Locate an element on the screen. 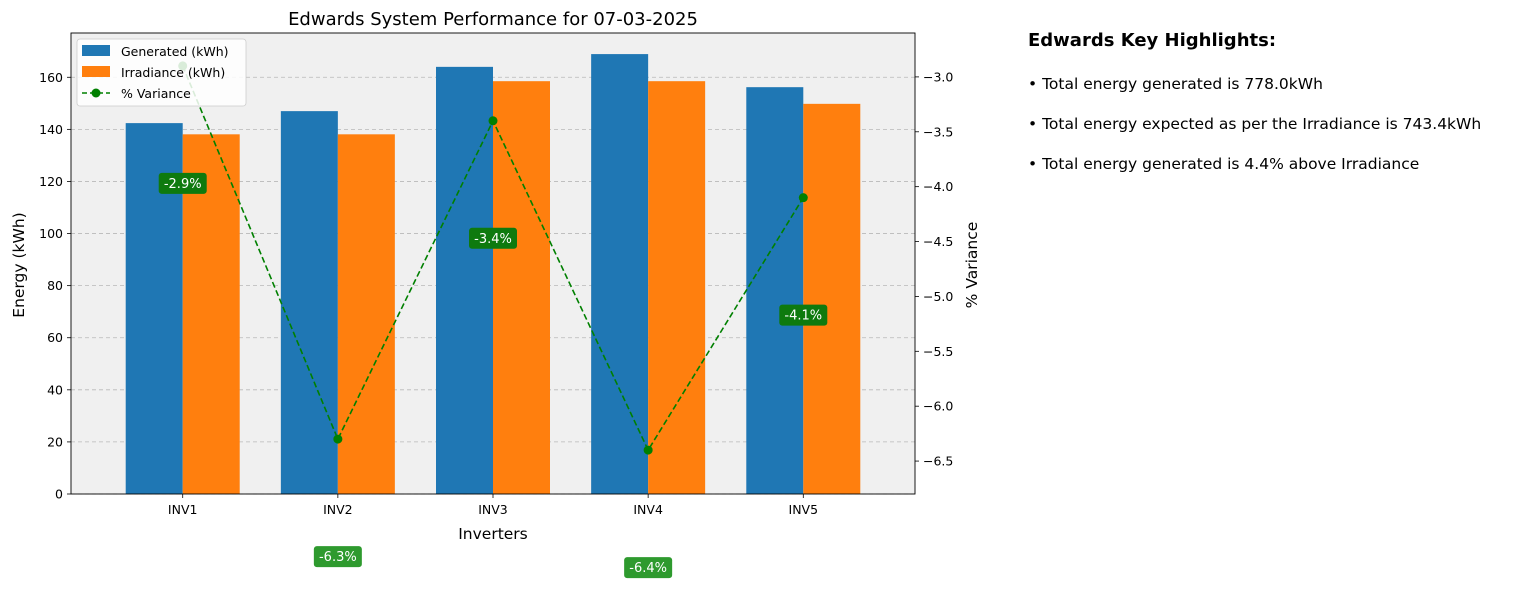  x-axis-label: Inverters is located at coordinates (493, 534).